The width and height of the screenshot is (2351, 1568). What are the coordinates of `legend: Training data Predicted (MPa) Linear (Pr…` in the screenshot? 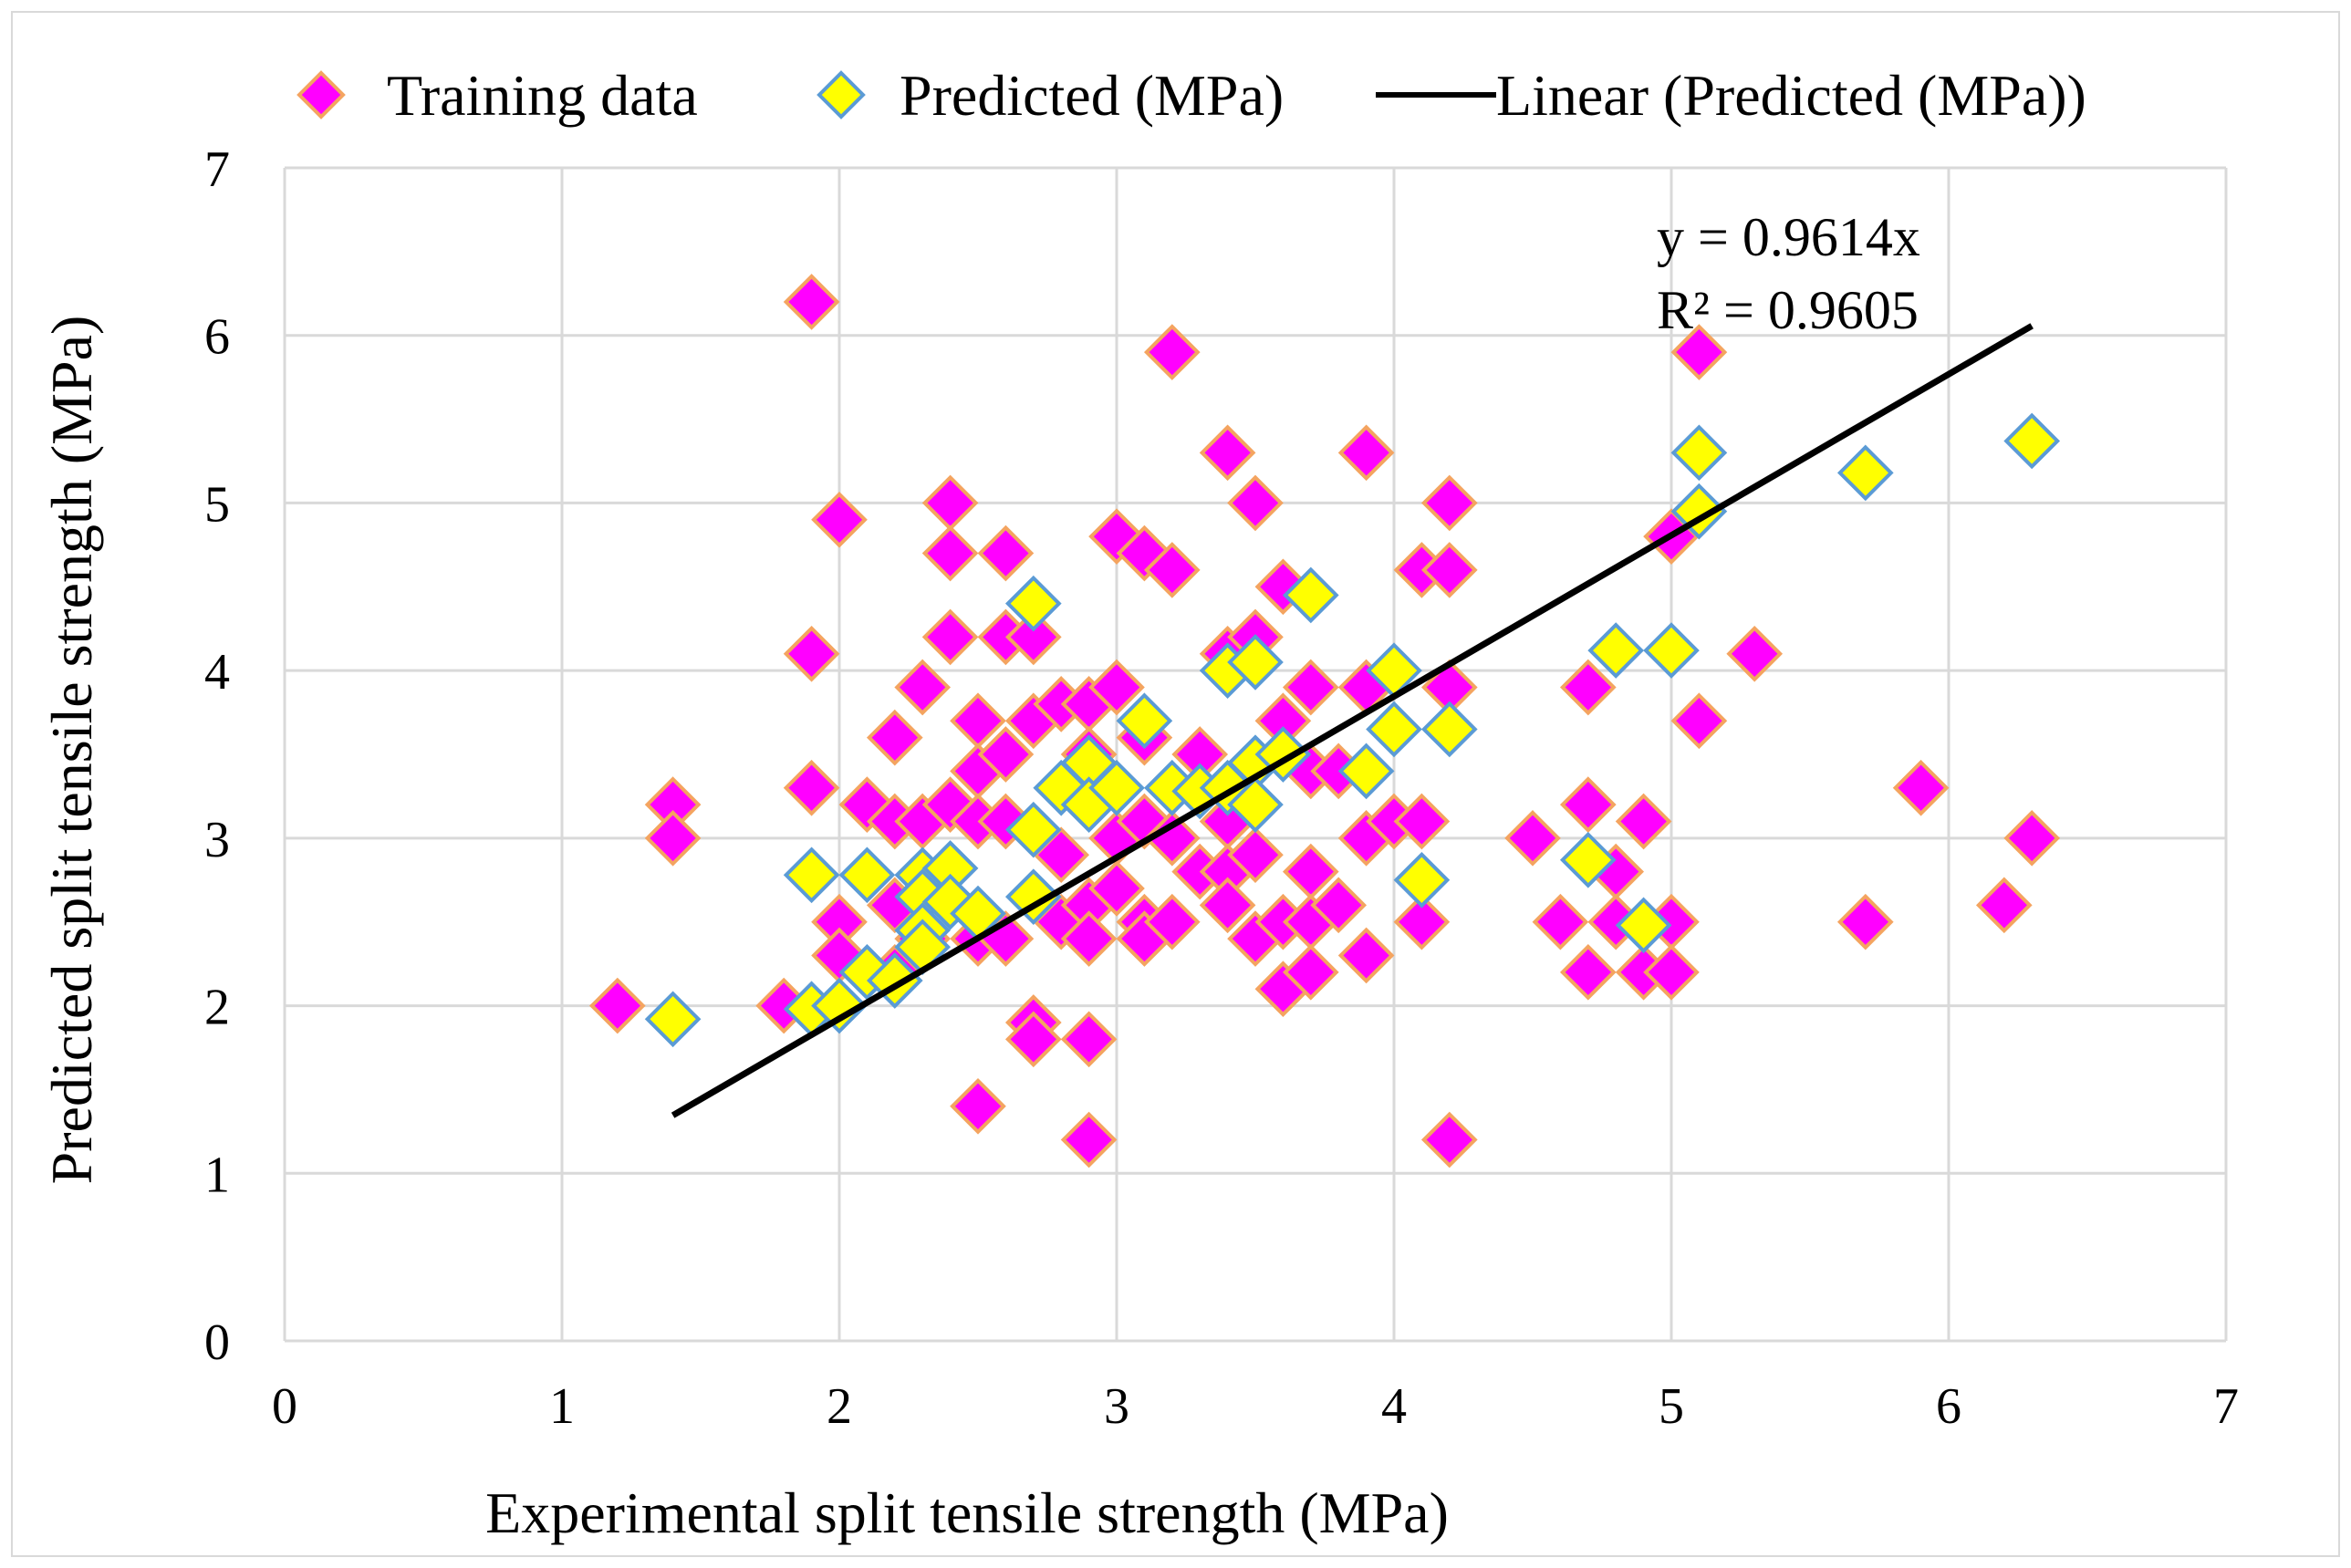 It's located at (1191, 95).